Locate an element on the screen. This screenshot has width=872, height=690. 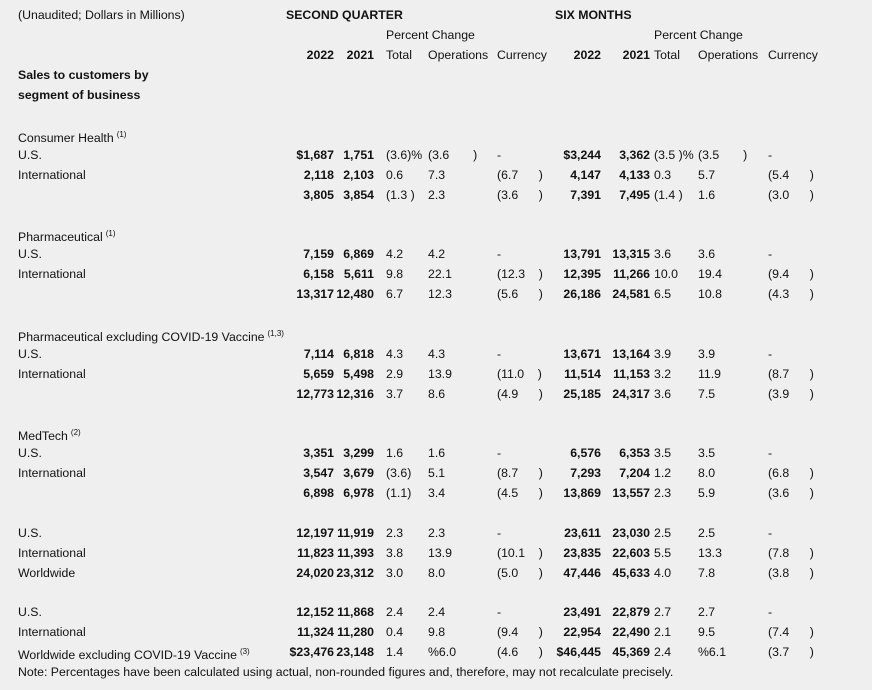
q-operations-change-cell: 7.3 is located at coordinates (437, 175).